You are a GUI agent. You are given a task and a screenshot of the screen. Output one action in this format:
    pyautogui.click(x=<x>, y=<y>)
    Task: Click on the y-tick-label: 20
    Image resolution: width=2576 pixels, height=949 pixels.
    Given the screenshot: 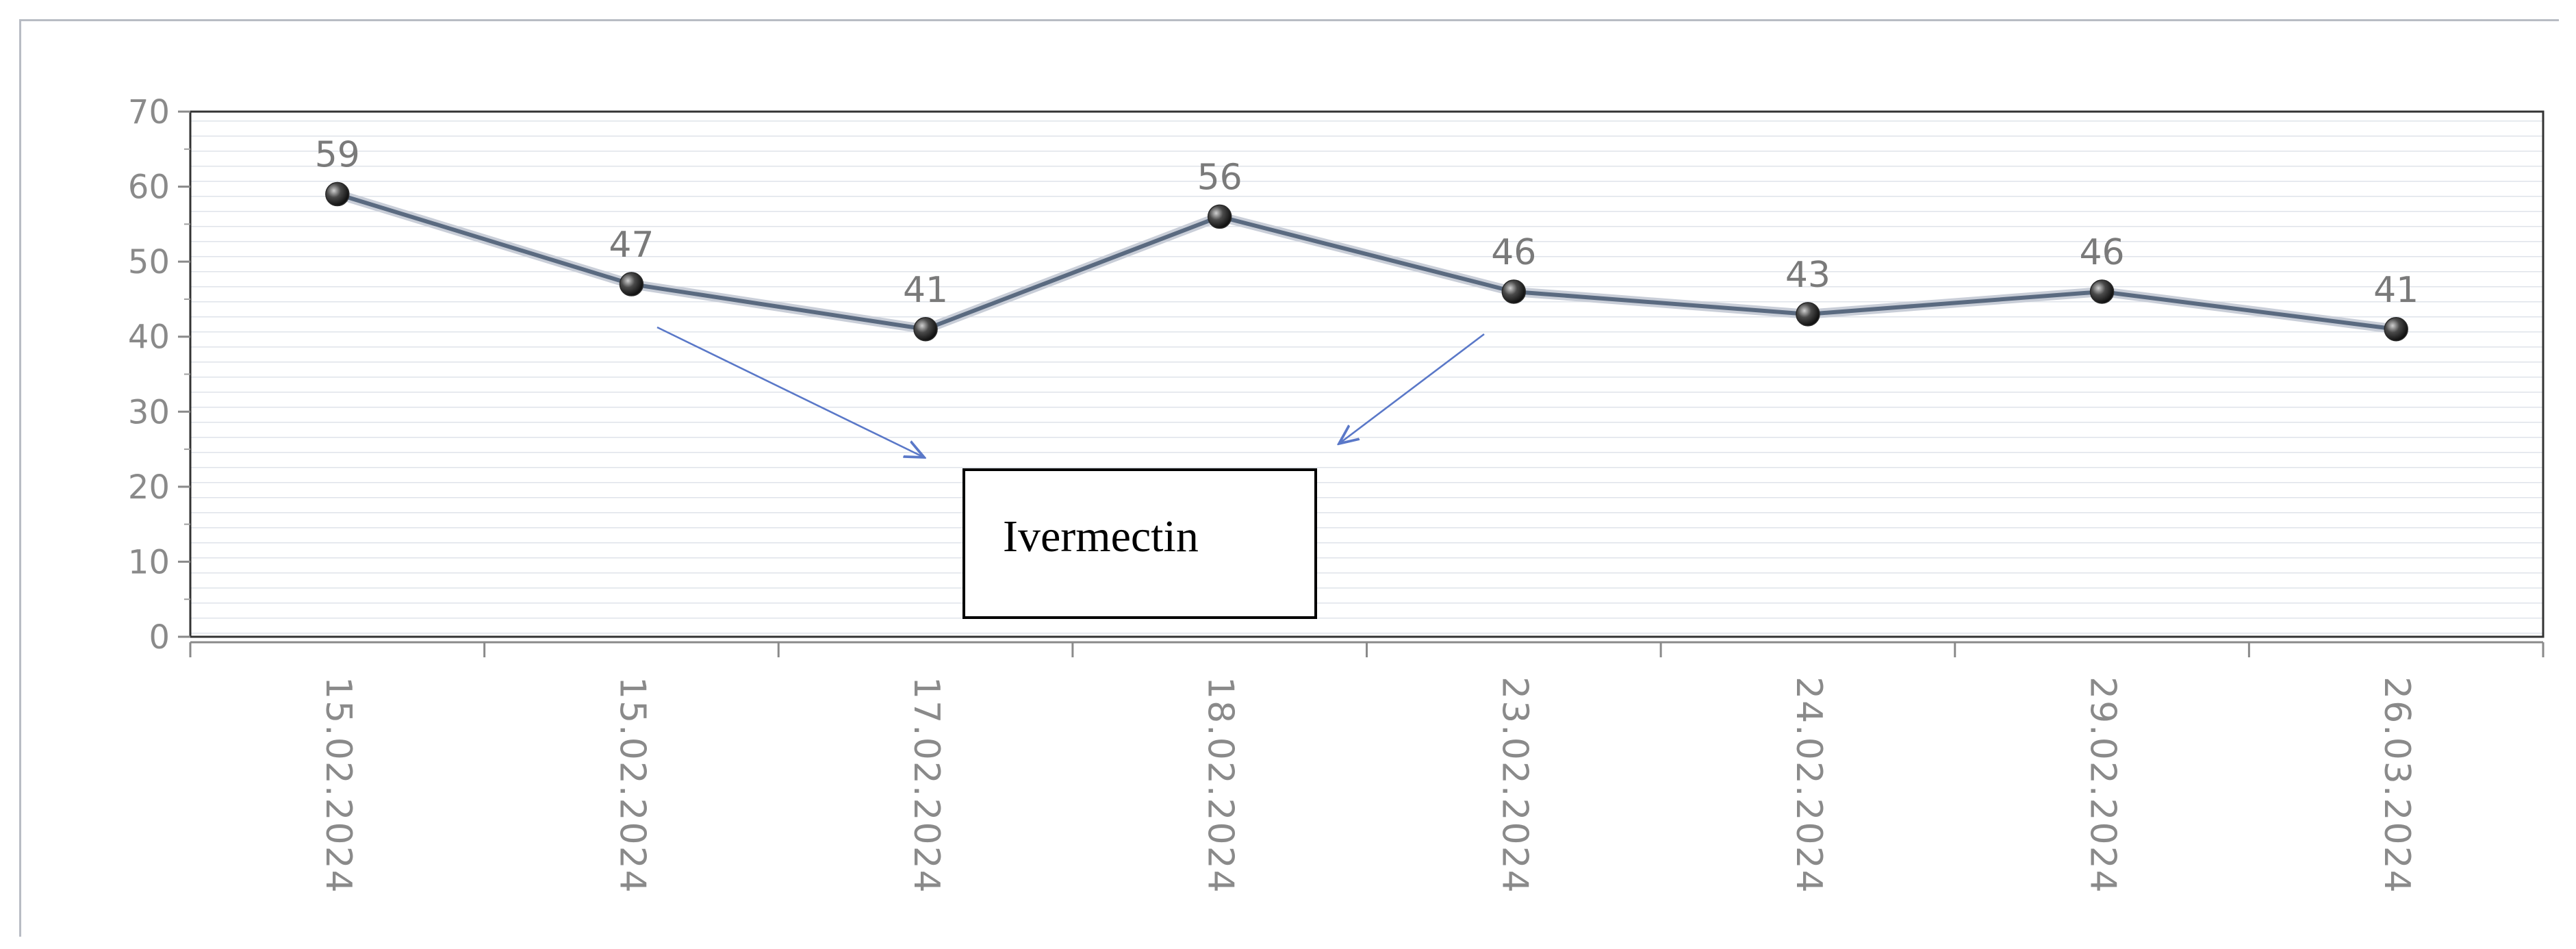 What is the action you would take?
    pyautogui.click(x=149, y=487)
    